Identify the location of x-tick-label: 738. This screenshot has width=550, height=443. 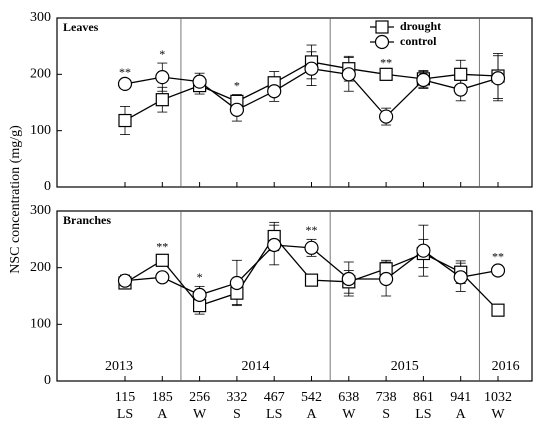
(386, 397).